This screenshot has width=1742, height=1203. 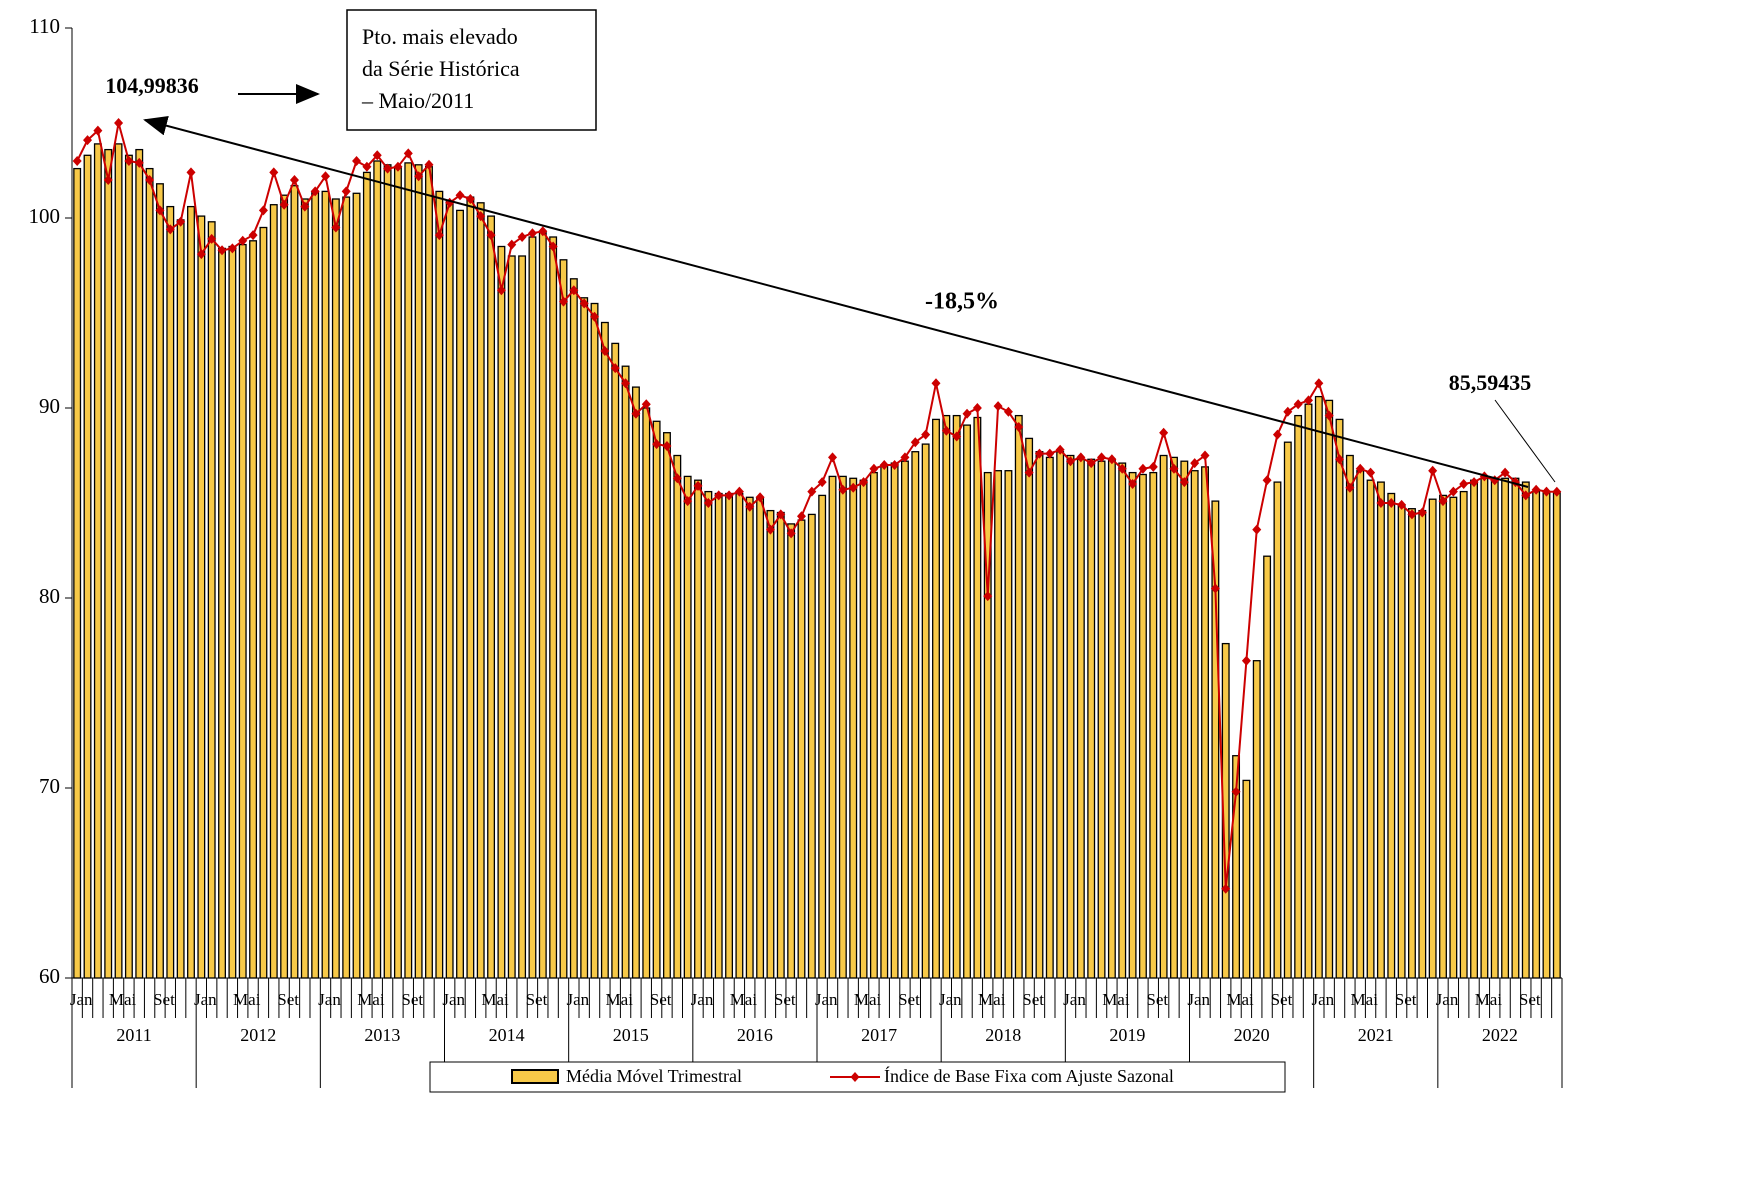 What do you see at coordinates (440, 36) in the screenshot?
I see `note-line: Pto. mais elevado` at bounding box center [440, 36].